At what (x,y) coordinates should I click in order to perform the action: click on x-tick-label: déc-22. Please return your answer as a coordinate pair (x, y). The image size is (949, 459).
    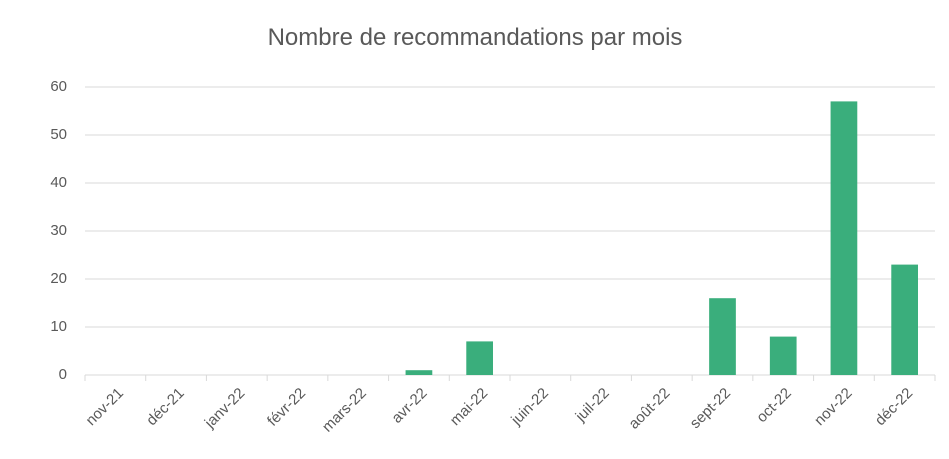
    Looking at the image, I should click on (894, 407).